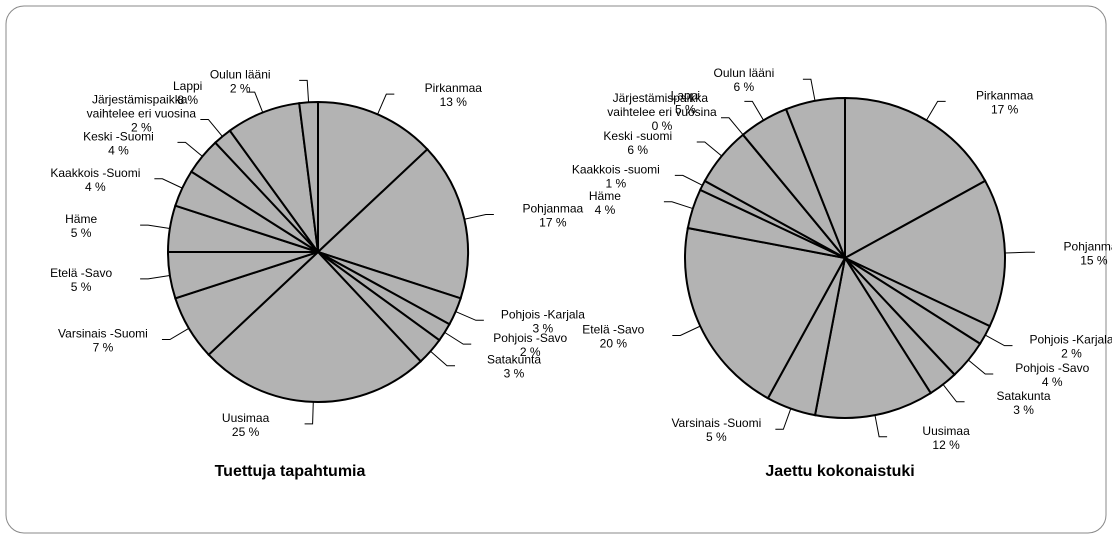 This screenshot has width=1112, height=539. I want to click on slice-label: Keski -suomi, so click(637, 136).